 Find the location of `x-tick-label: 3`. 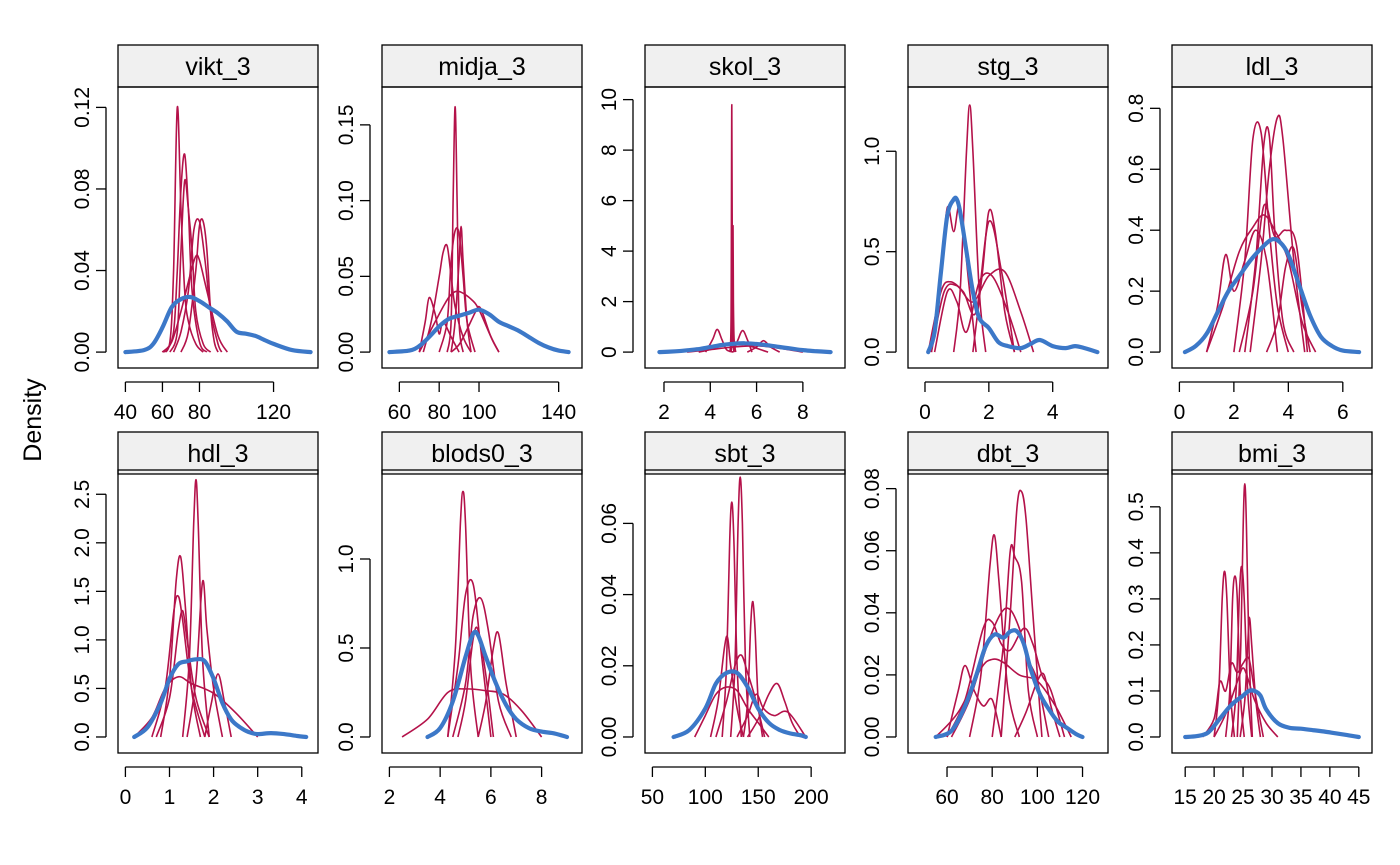

x-tick-label: 3 is located at coordinates (258, 797).